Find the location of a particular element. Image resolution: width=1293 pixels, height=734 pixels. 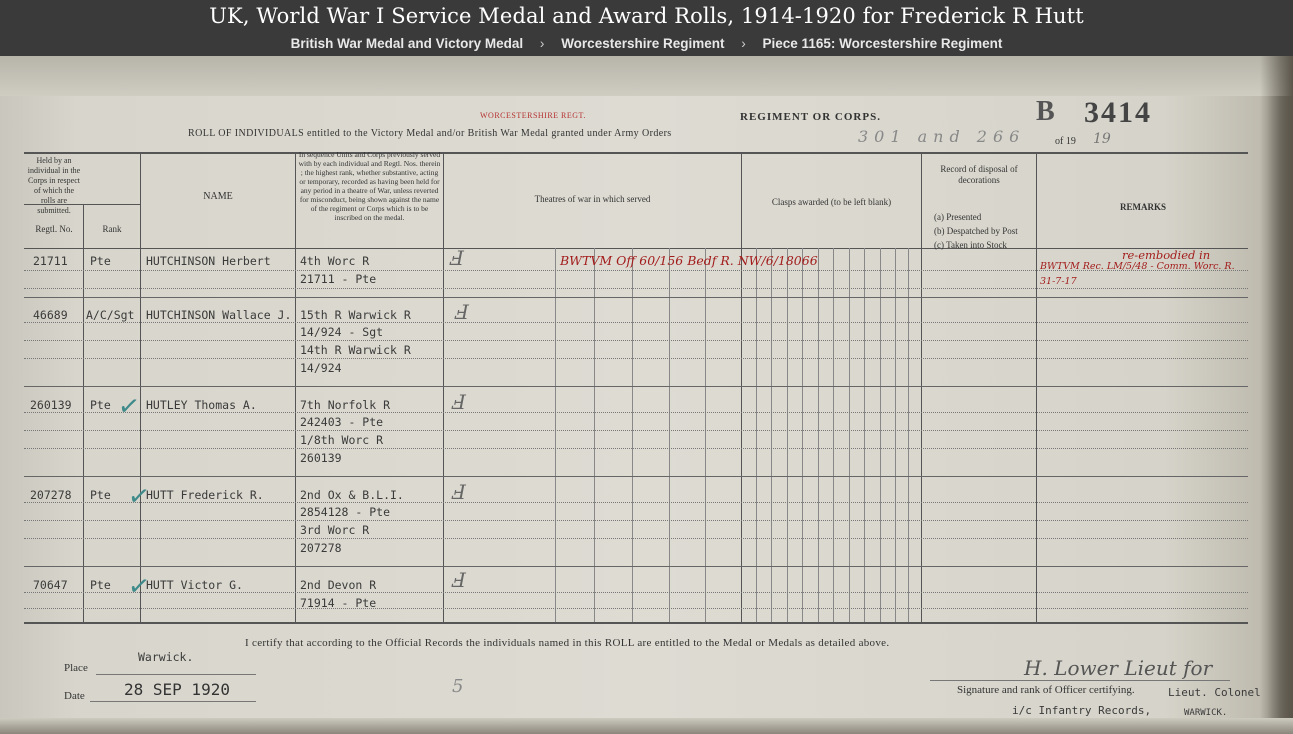

entry-rank: A/C/Sgt is located at coordinates (110, 315).